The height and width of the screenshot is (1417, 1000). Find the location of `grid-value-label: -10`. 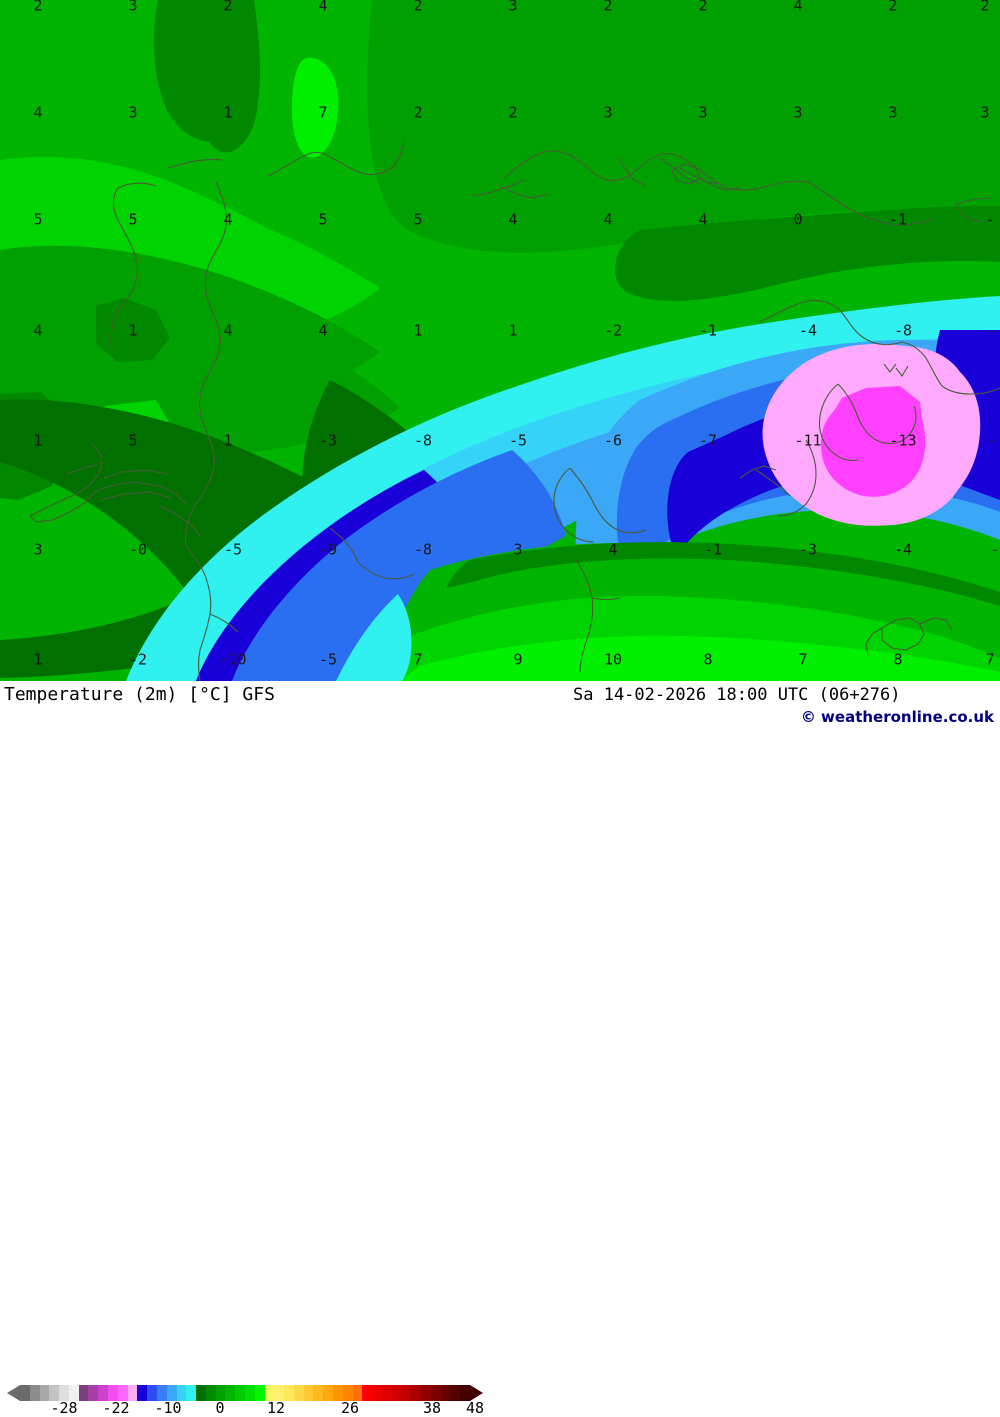

grid-value-label: -10 is located at coordinates (233, 659).